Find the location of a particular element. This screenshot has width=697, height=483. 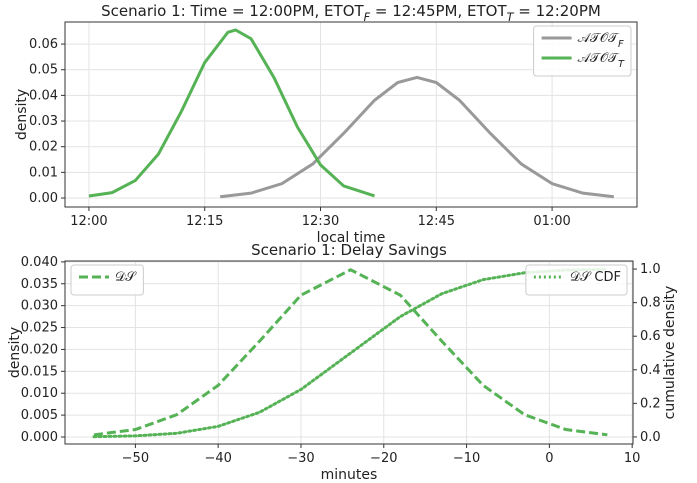

y-tick-label: 0.02 is located at coordinates (43, 146).